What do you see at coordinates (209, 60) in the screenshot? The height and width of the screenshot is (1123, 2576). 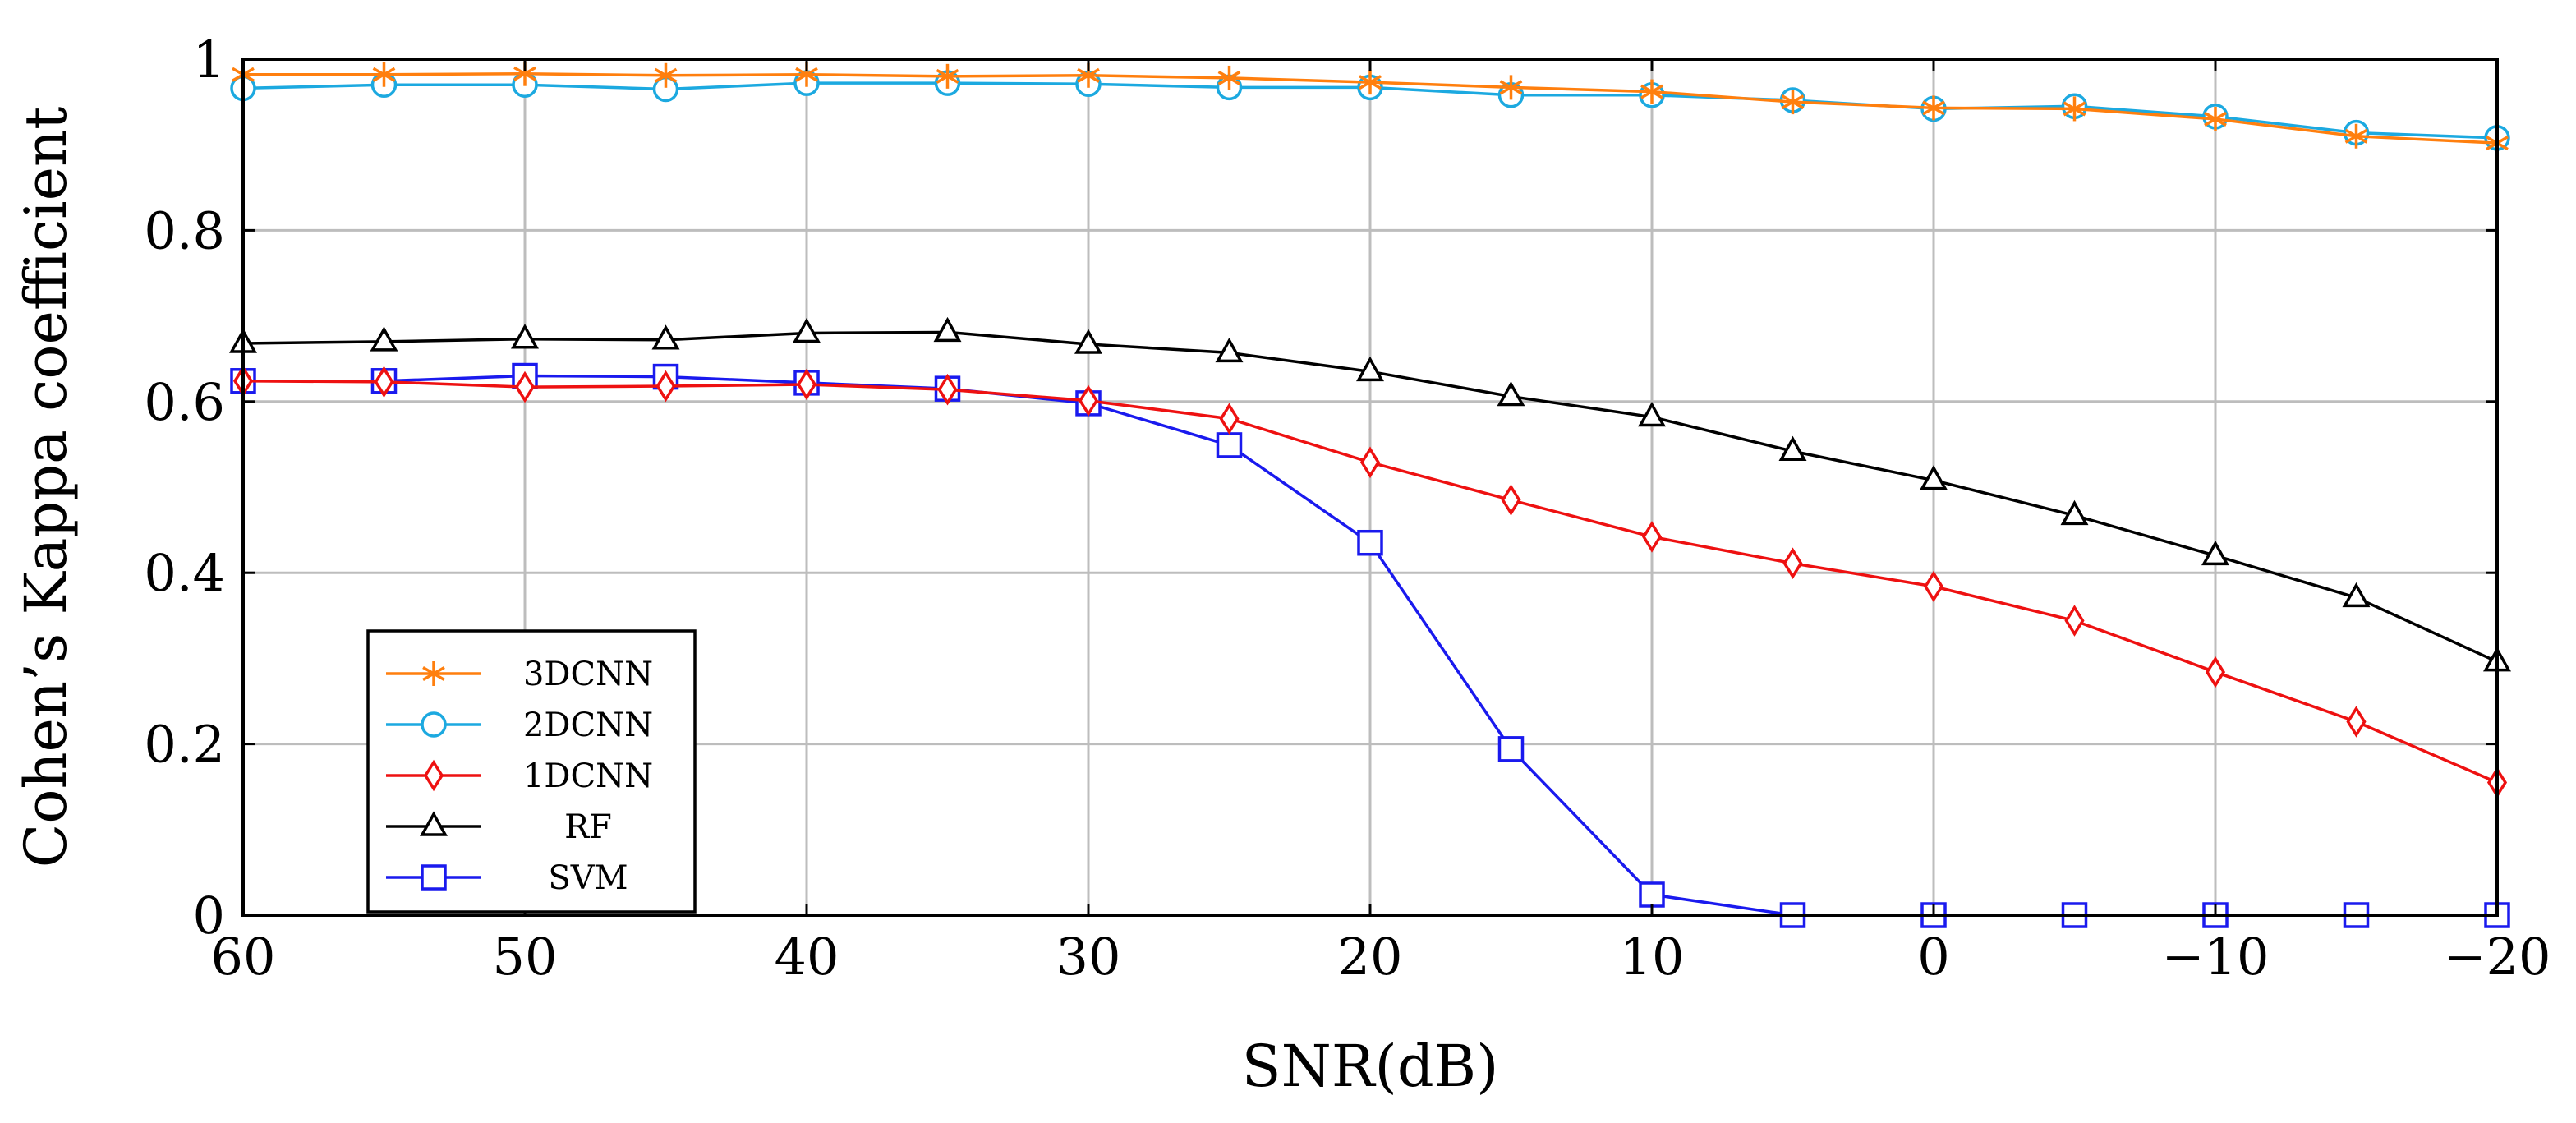 I see `y-tick-label: 1` at bounding box center [209, 60].